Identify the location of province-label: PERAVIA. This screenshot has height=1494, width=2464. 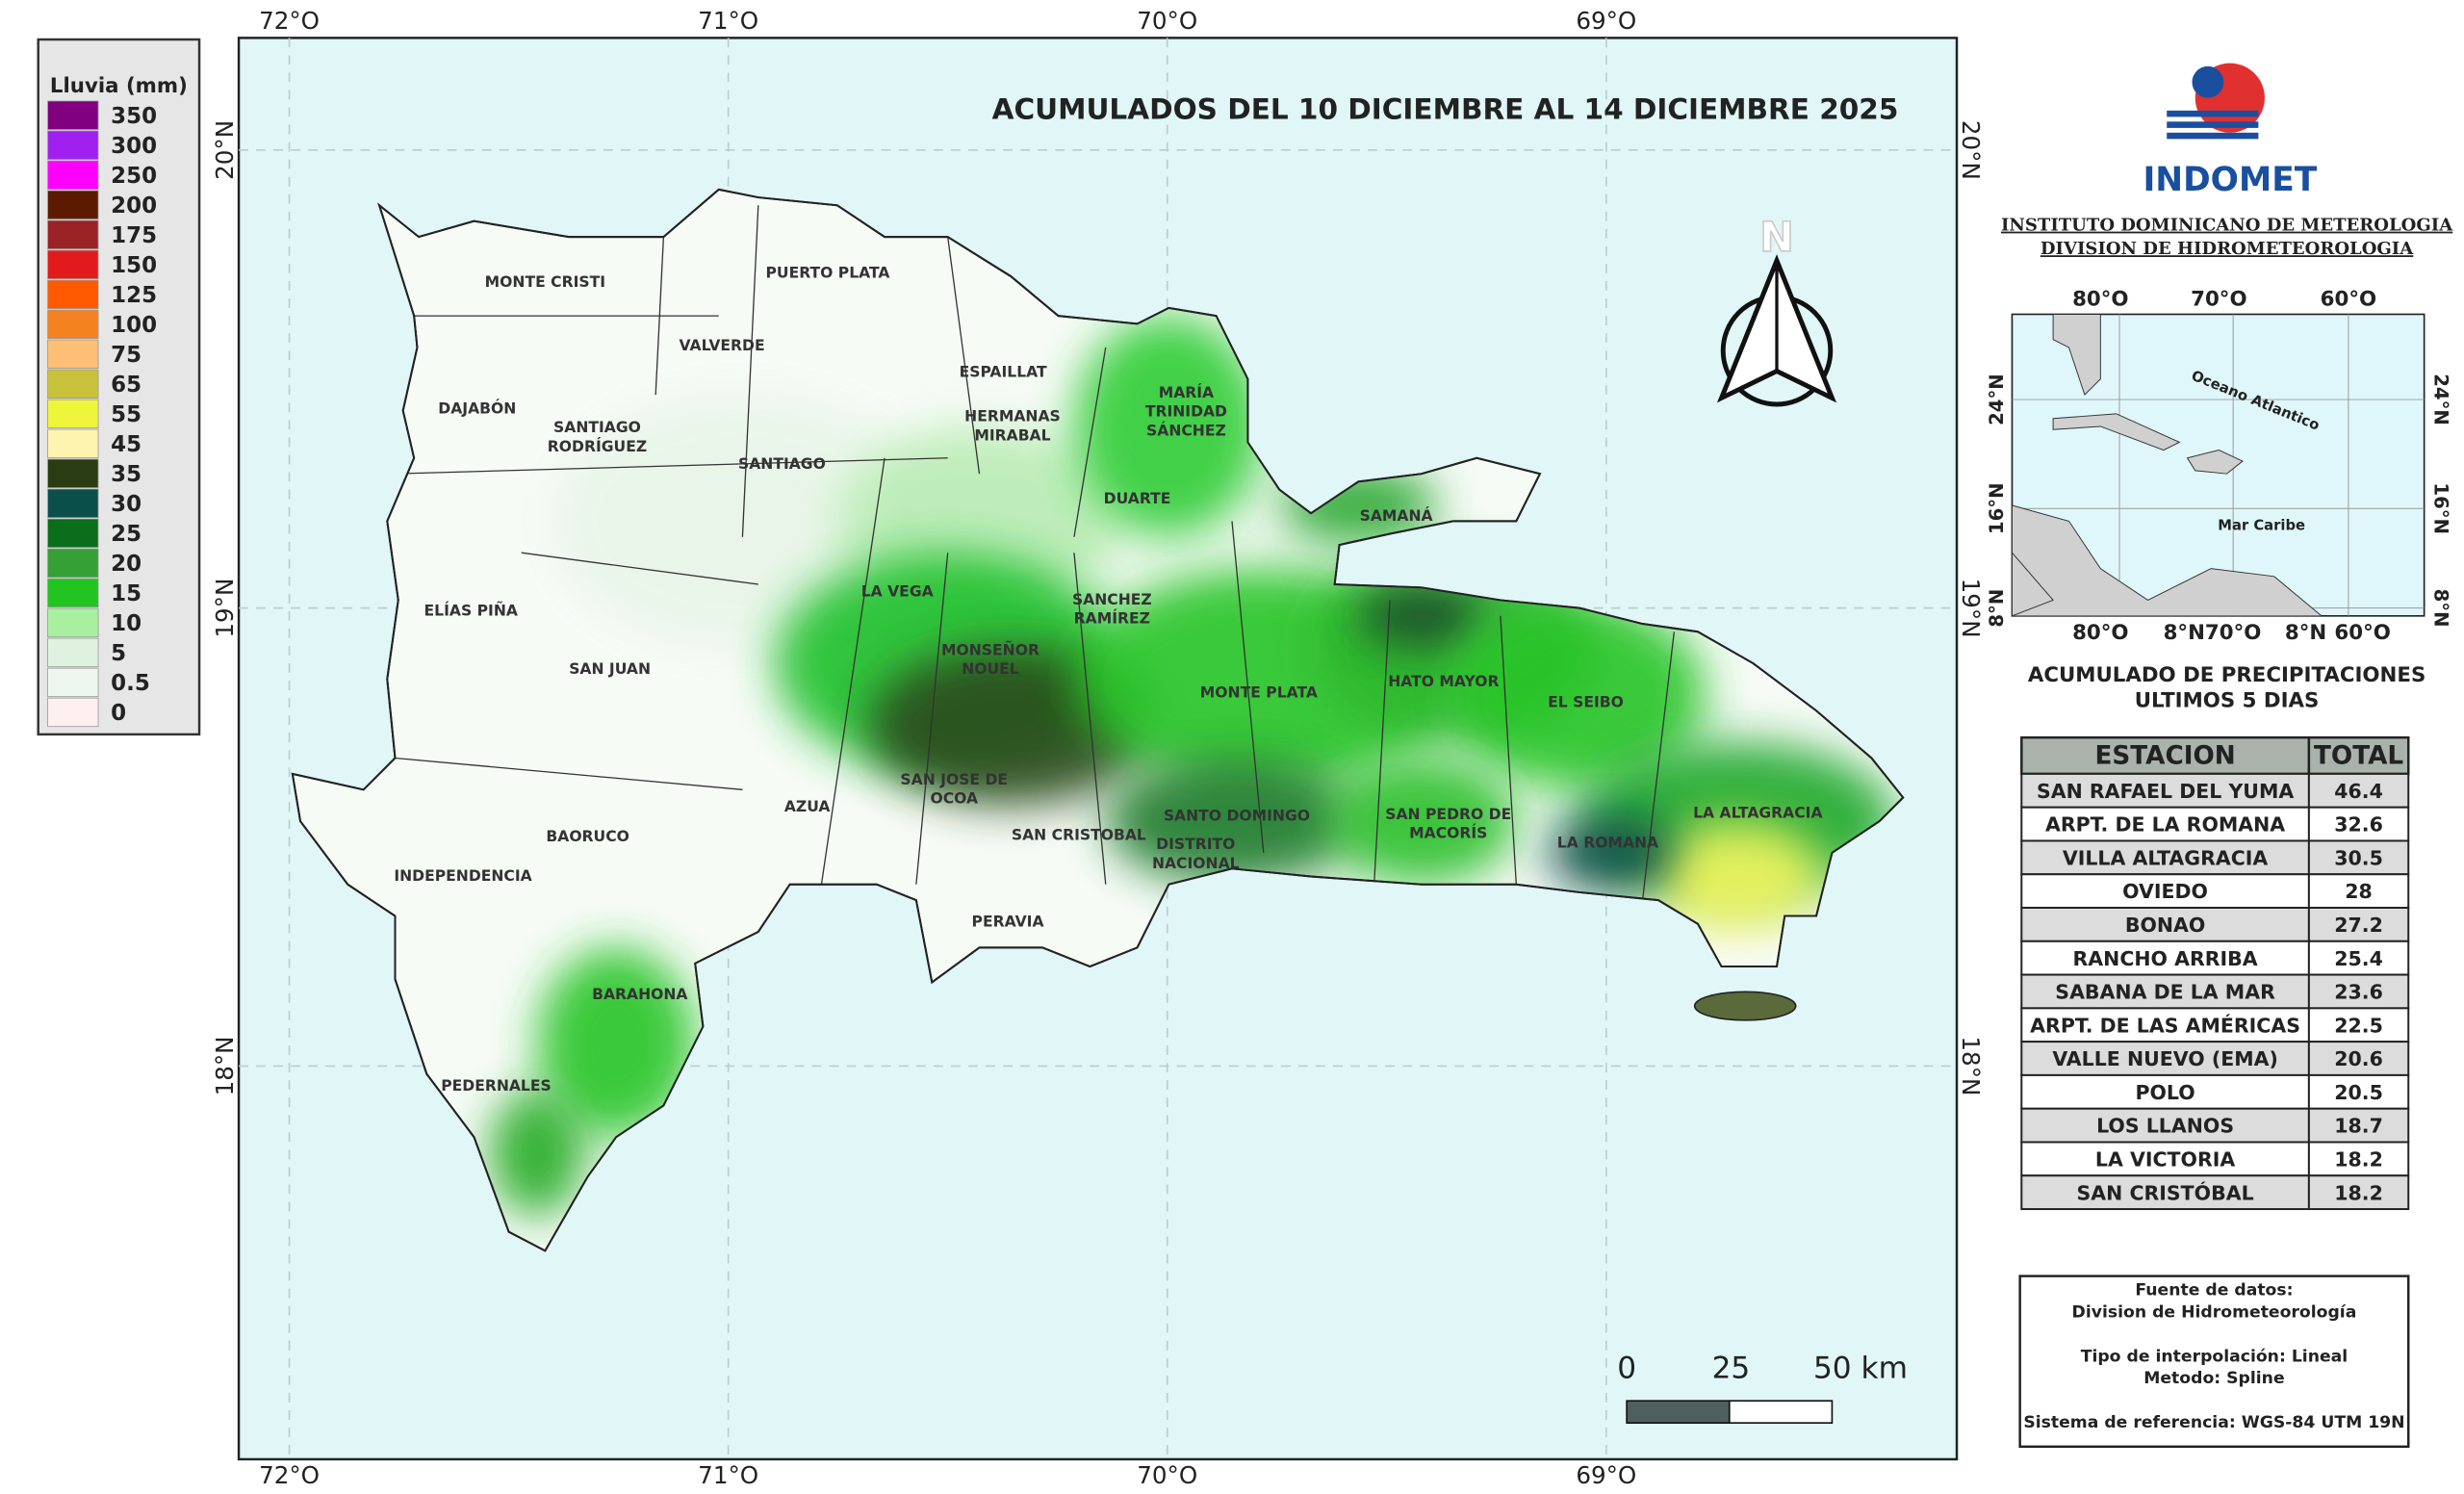
(1008, 922).